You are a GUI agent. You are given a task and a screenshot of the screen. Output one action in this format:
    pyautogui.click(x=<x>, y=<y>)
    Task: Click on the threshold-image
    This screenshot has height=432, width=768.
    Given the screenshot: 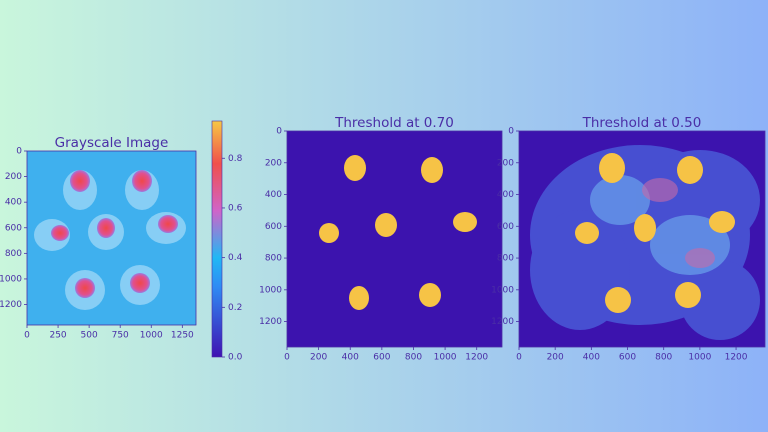 What is the action you would take?
    pyautogui.click(x=394, y=239)
    